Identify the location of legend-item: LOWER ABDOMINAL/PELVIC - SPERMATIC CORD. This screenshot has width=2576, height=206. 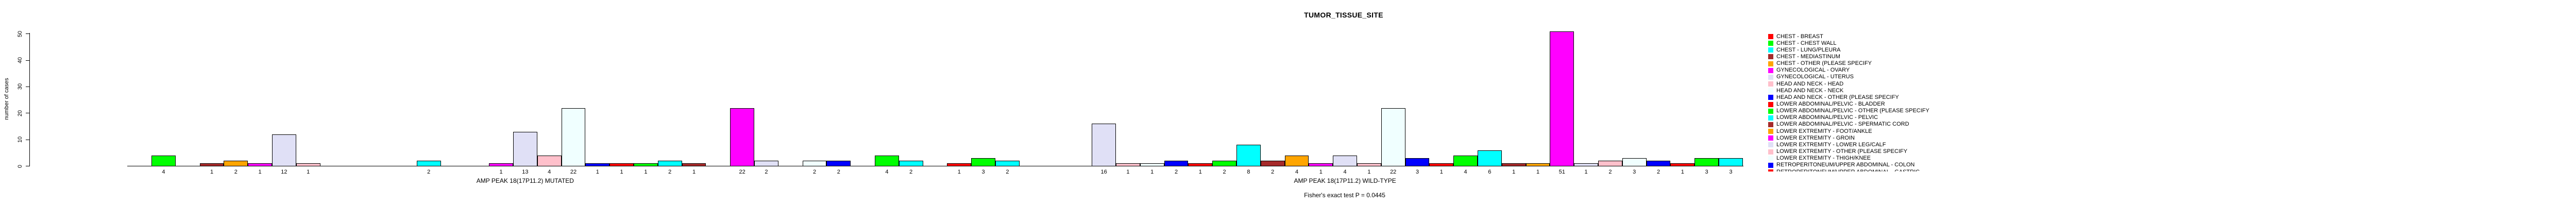
(1839, 124).